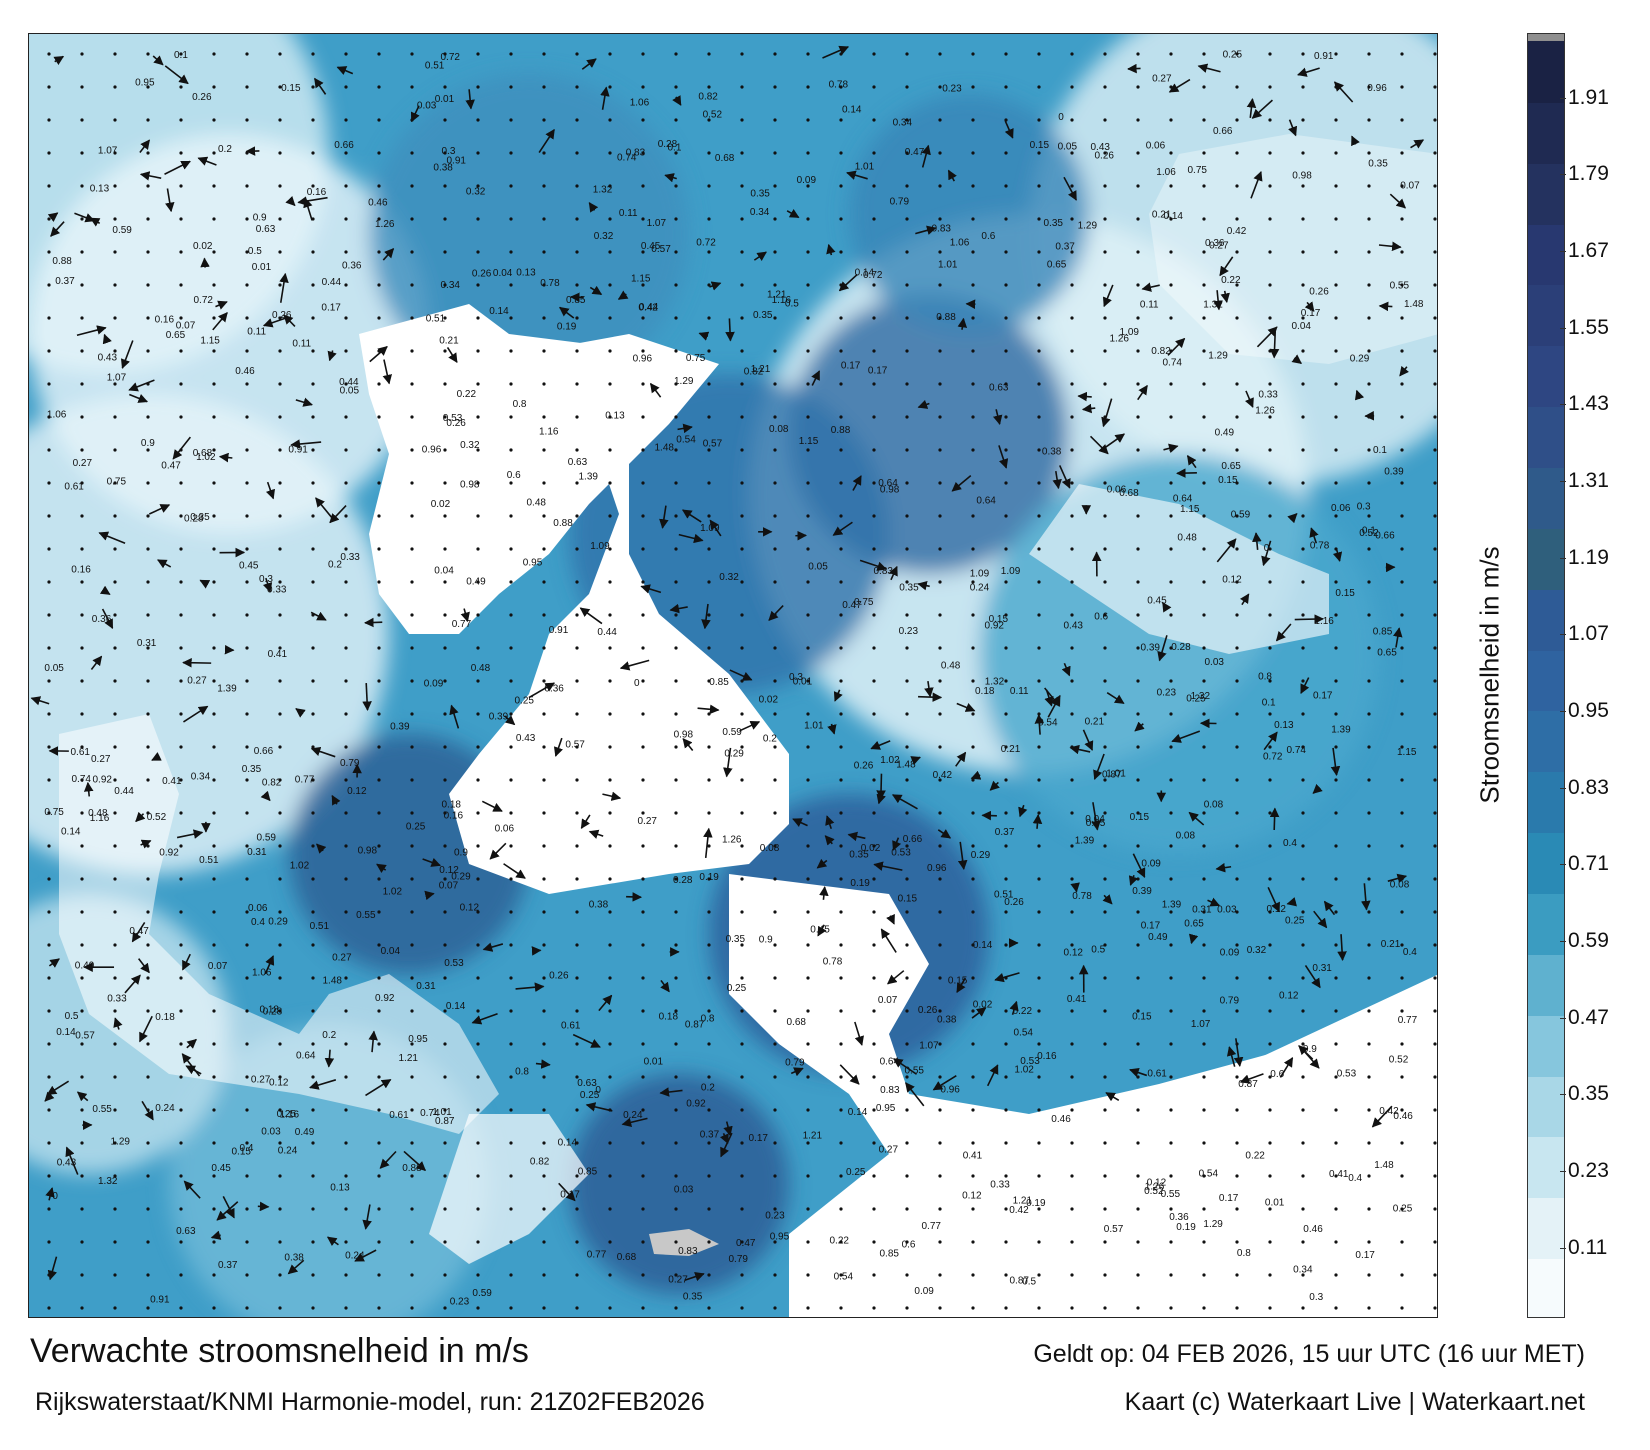 This screenshot has height=1450, width=1650. I want to click on colorbar-tick-label: 0.83, so click(1588, 787).